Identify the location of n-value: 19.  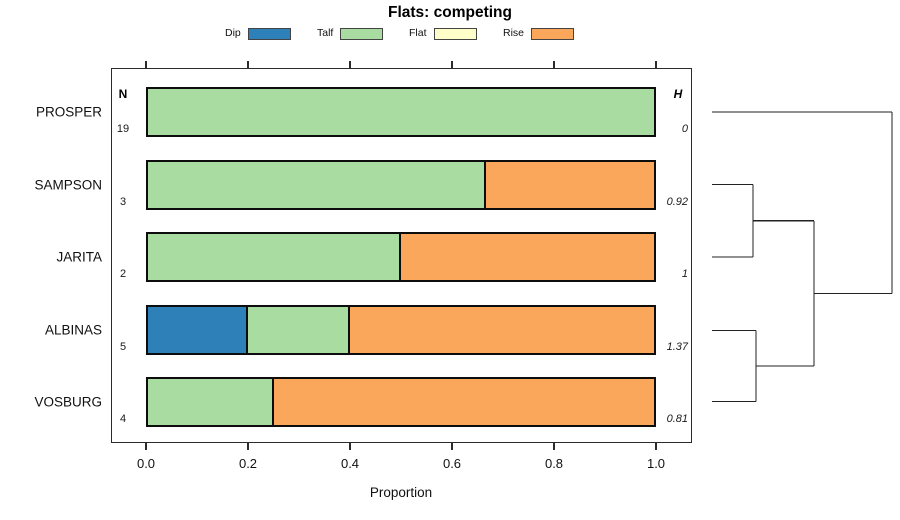
(123, 129).